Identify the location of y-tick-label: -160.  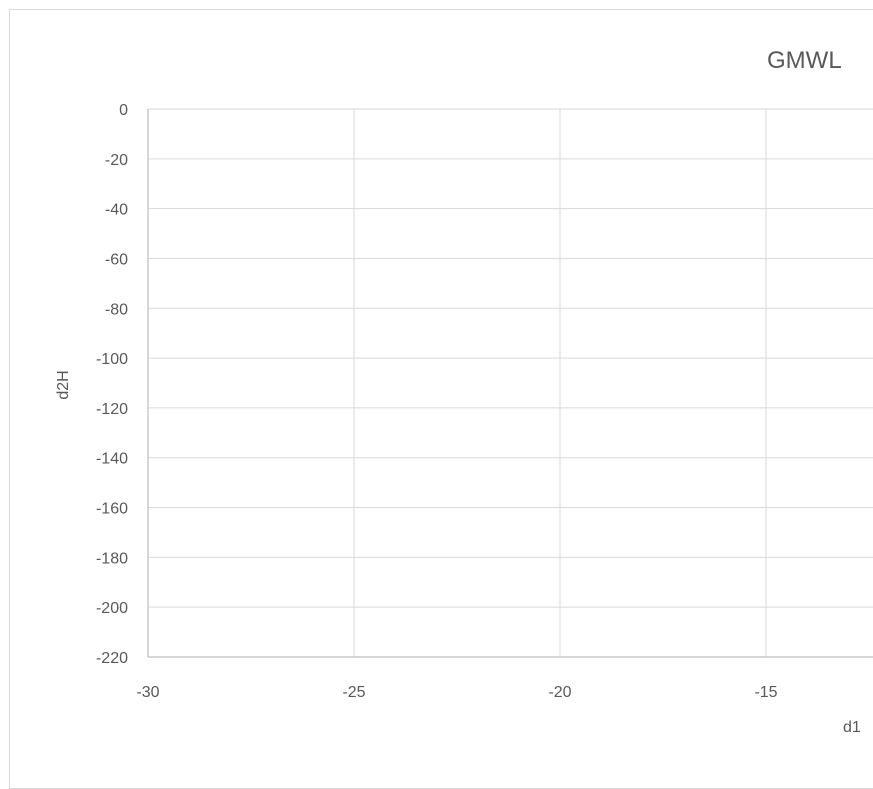
(112, 509).